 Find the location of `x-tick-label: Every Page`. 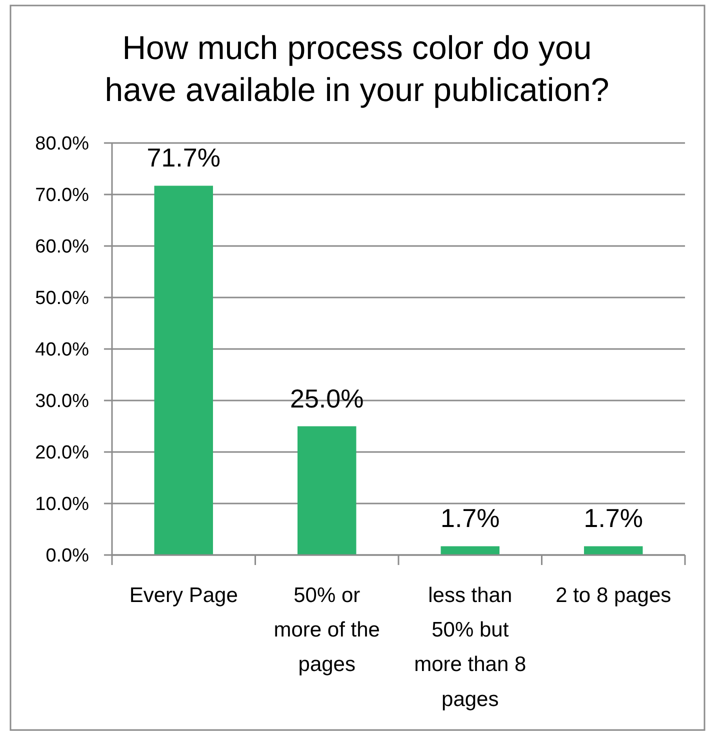

x-tick-label: Every Page is located at coordinates (183, 595).